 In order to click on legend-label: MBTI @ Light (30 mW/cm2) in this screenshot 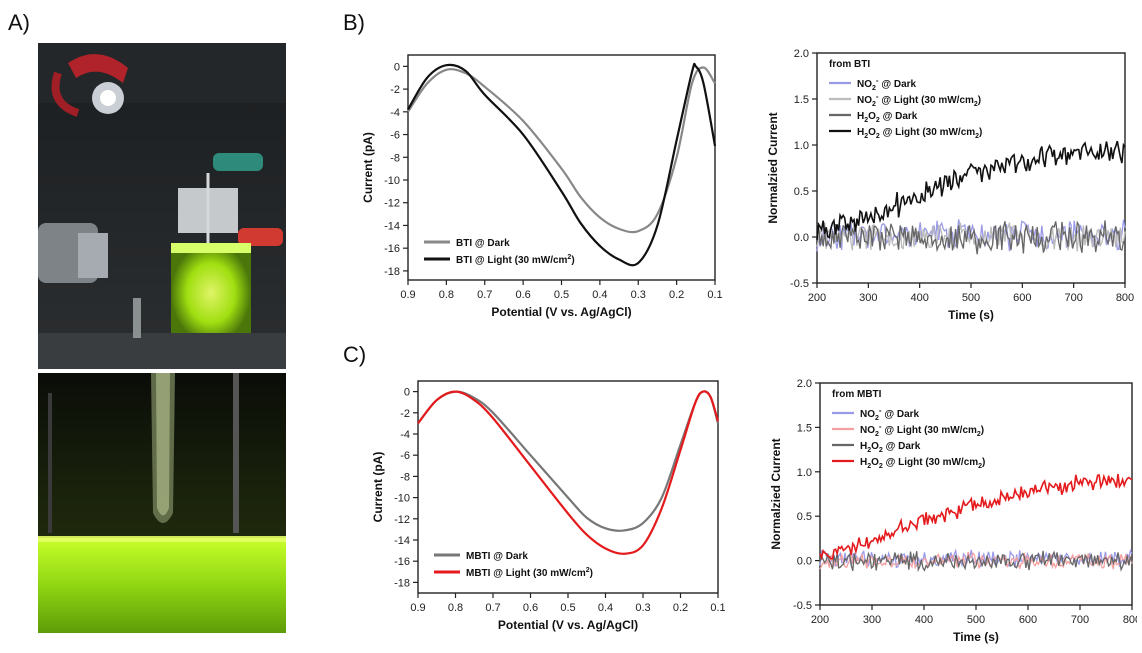, I will do `click(529, 573)`.